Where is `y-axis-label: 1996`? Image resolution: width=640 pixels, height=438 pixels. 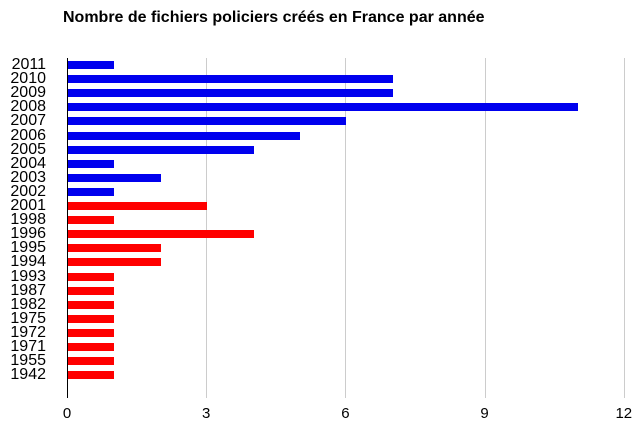 y-axis-label: 1996 is located at coordinates (28, 234).